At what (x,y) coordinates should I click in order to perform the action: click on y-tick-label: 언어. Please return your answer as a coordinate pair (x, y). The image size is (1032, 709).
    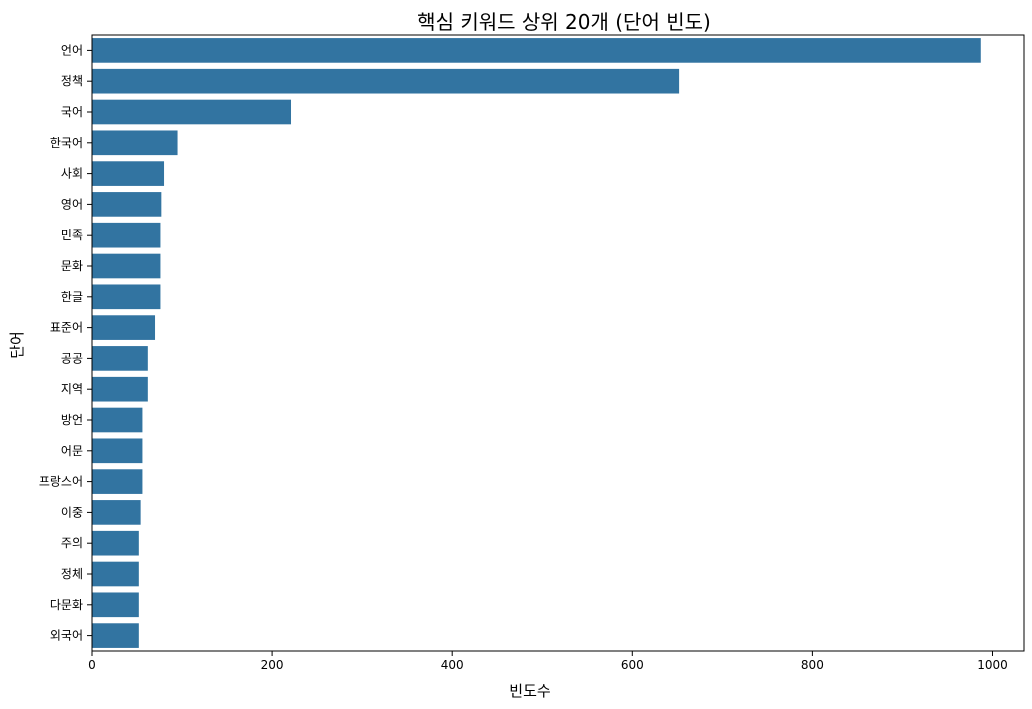
    Looking at the image, I should click on (72, 50).